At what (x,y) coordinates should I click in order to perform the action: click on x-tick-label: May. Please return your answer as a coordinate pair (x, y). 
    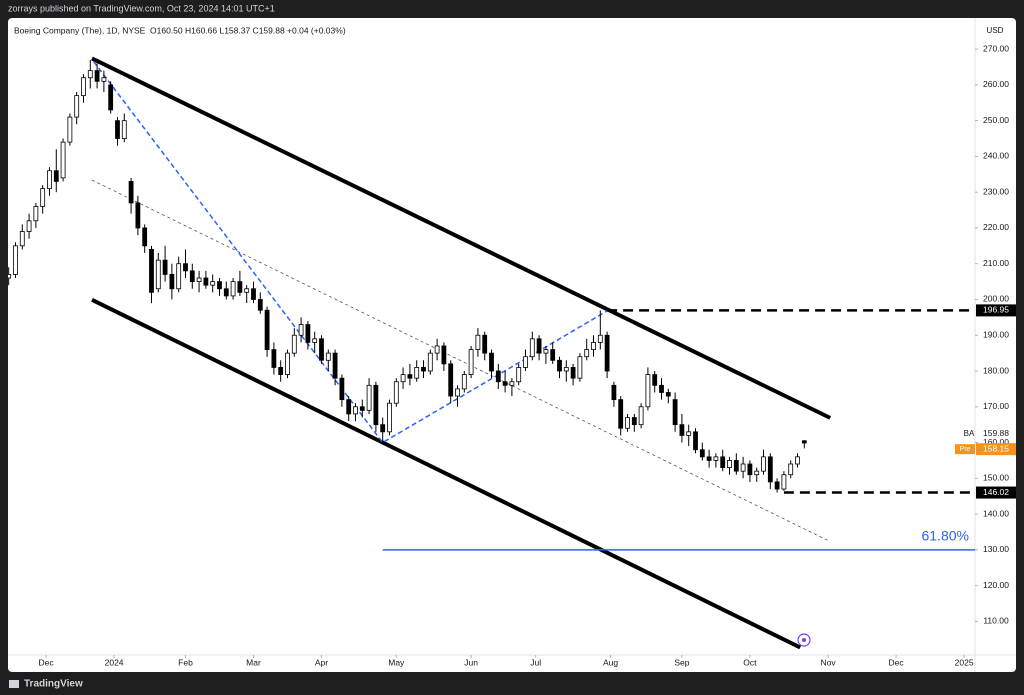
    Looking at the image, I should click on (396, 662).